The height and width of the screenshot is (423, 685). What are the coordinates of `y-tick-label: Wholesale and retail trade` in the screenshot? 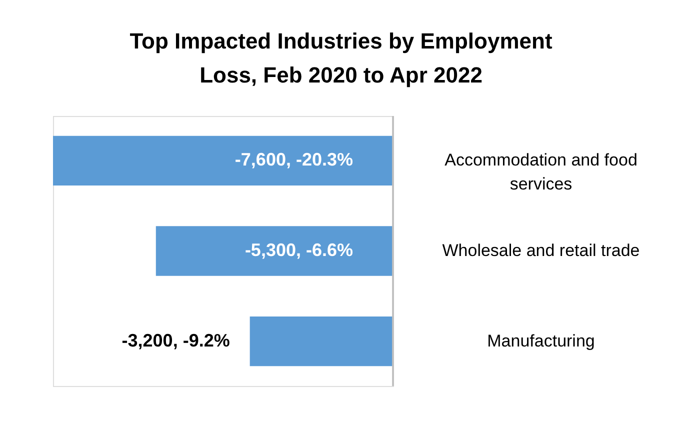 It's located at (541, 250).